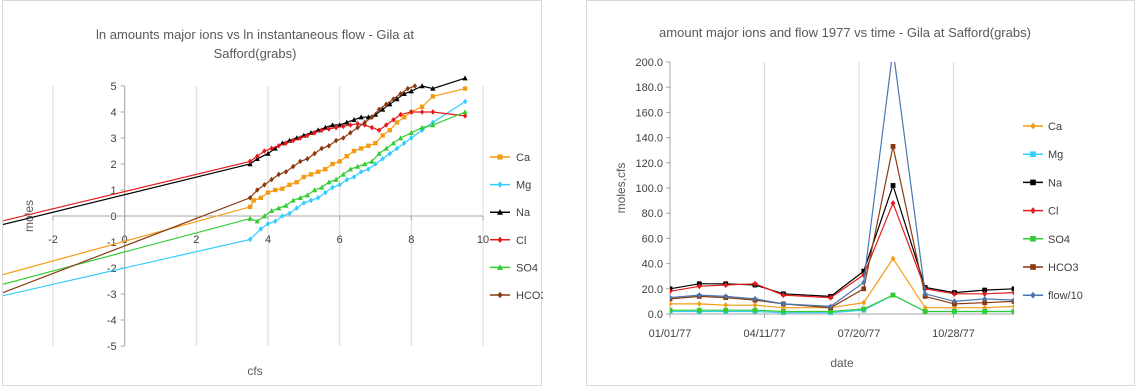  Describe the element at coordinates (29, 216) in the screenshot. I see `y-axis-title: moles` at that location.